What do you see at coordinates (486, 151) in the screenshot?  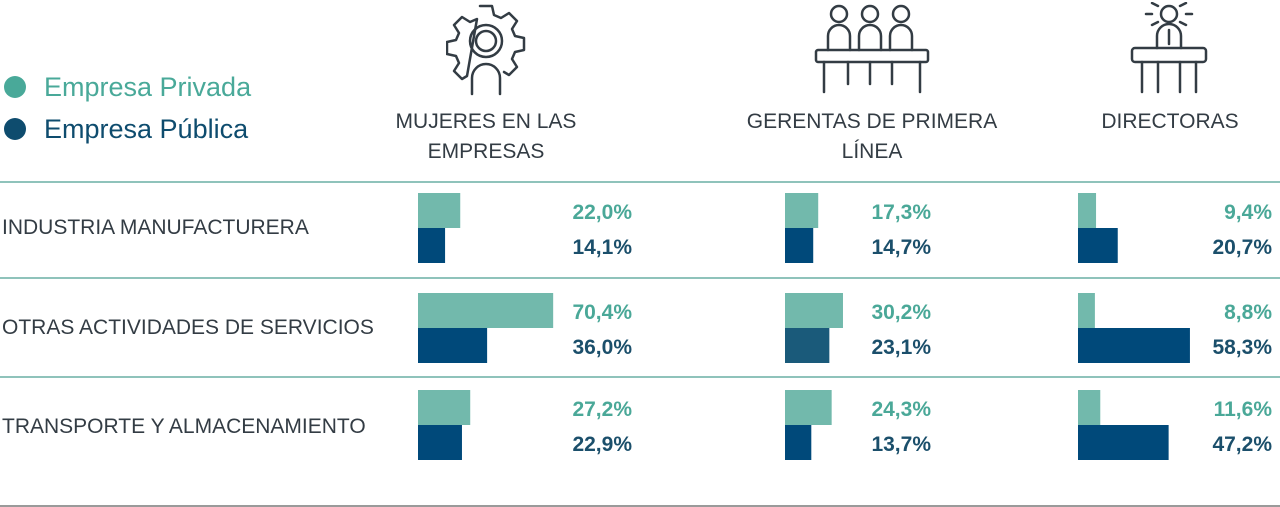 I see `column-header-line: EMPRESAS` at bounding box center [486, 151].